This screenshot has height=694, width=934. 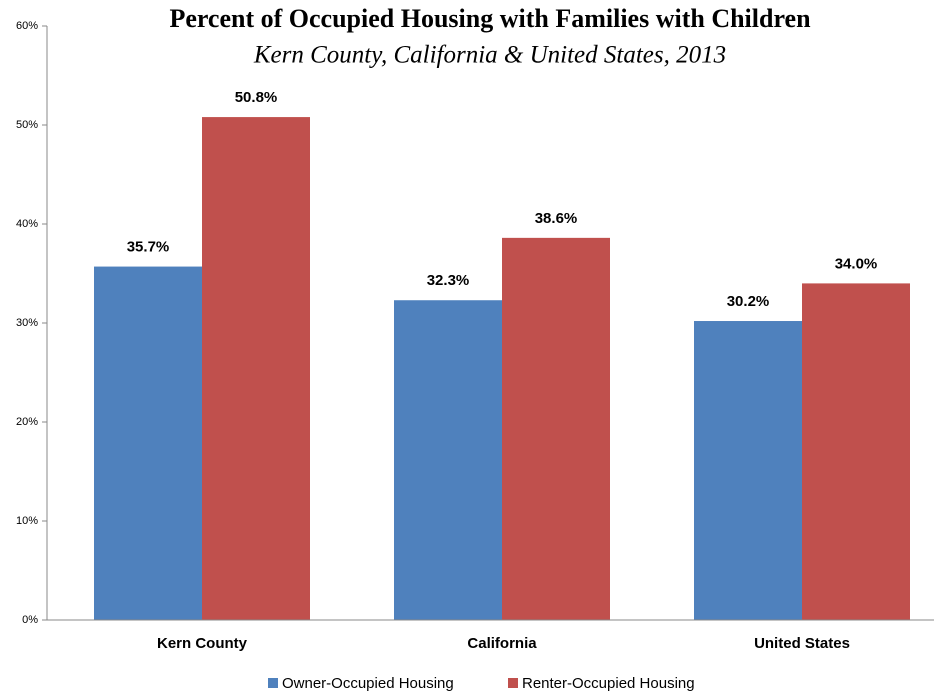 What do you see at coordinates (148, 247) in the screenshot?
I see `value-label: 35.7%` at bounding box center [148, 247].